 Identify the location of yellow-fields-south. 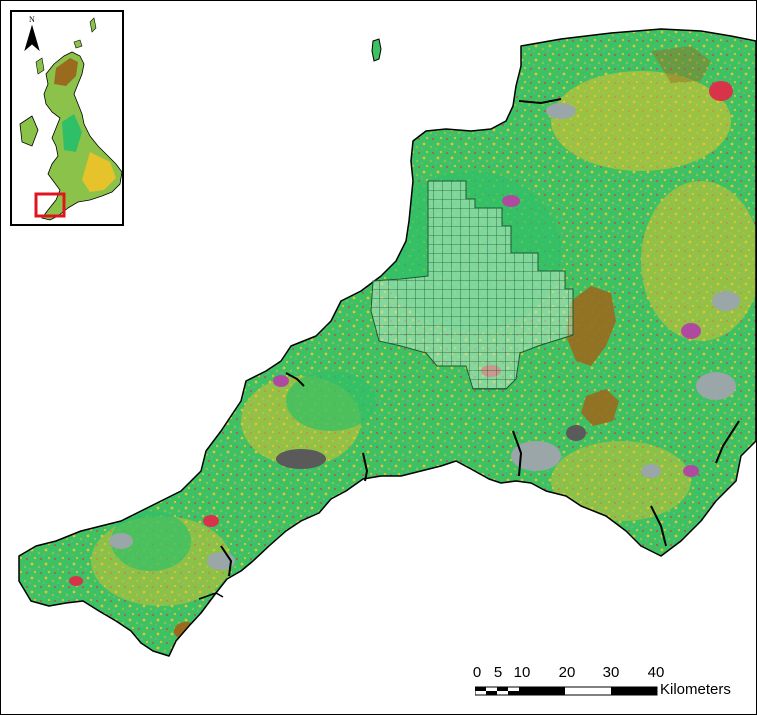
(621, 481).